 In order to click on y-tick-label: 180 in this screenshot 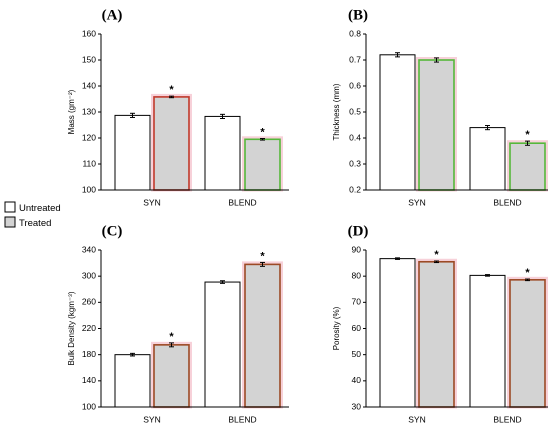, I will do `click(89, 354)`.